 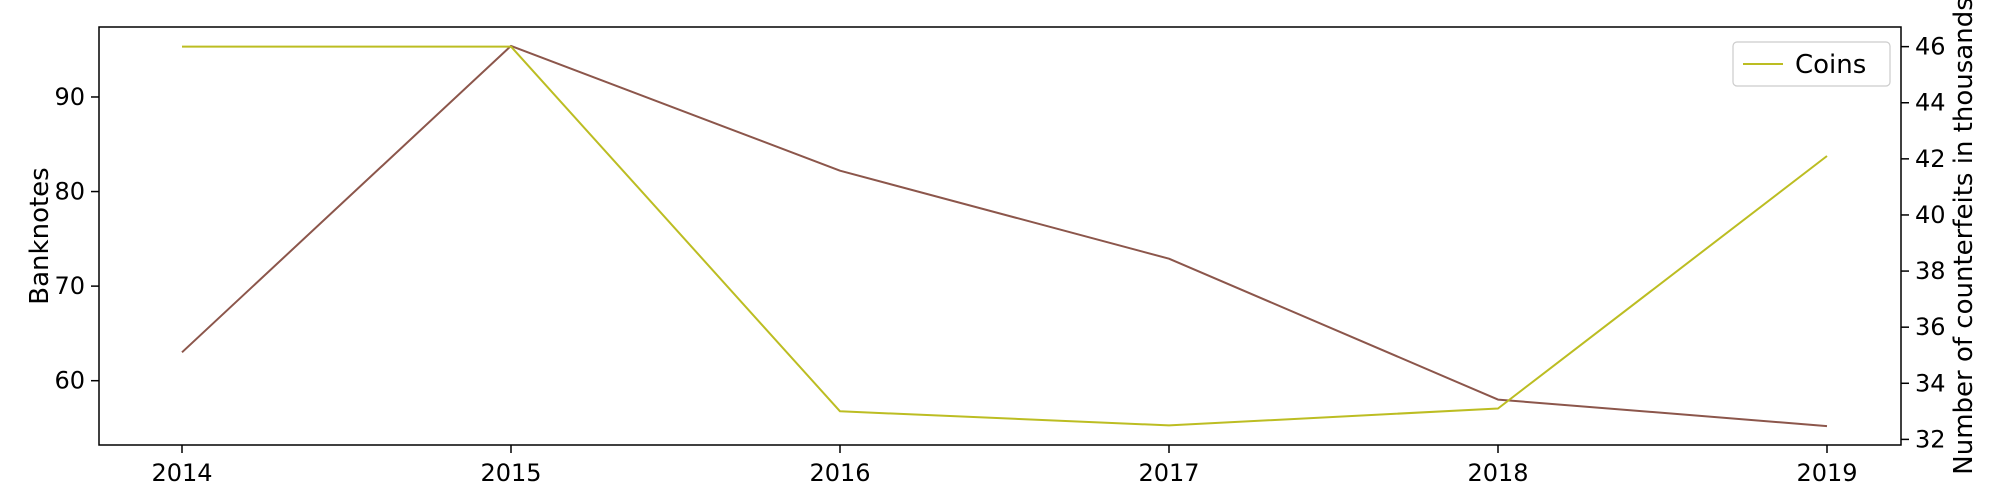 I want to click on x-tick-label: 2016, so click(x=839, y=473).